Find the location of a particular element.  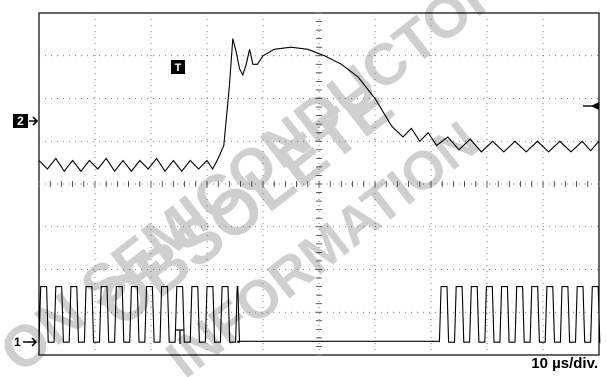

channel-1-marker: 1 is located at coordinates (26, 342).